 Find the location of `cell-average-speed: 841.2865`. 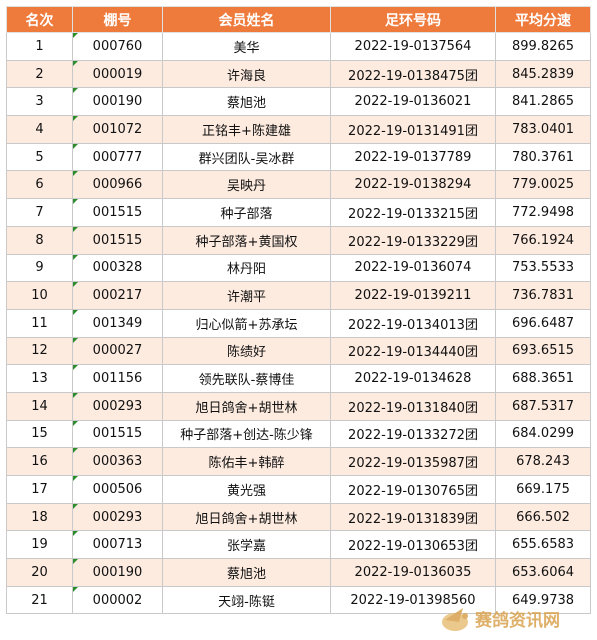

cell-average-speed: 841.2865 is located at coordinates (543, 102).